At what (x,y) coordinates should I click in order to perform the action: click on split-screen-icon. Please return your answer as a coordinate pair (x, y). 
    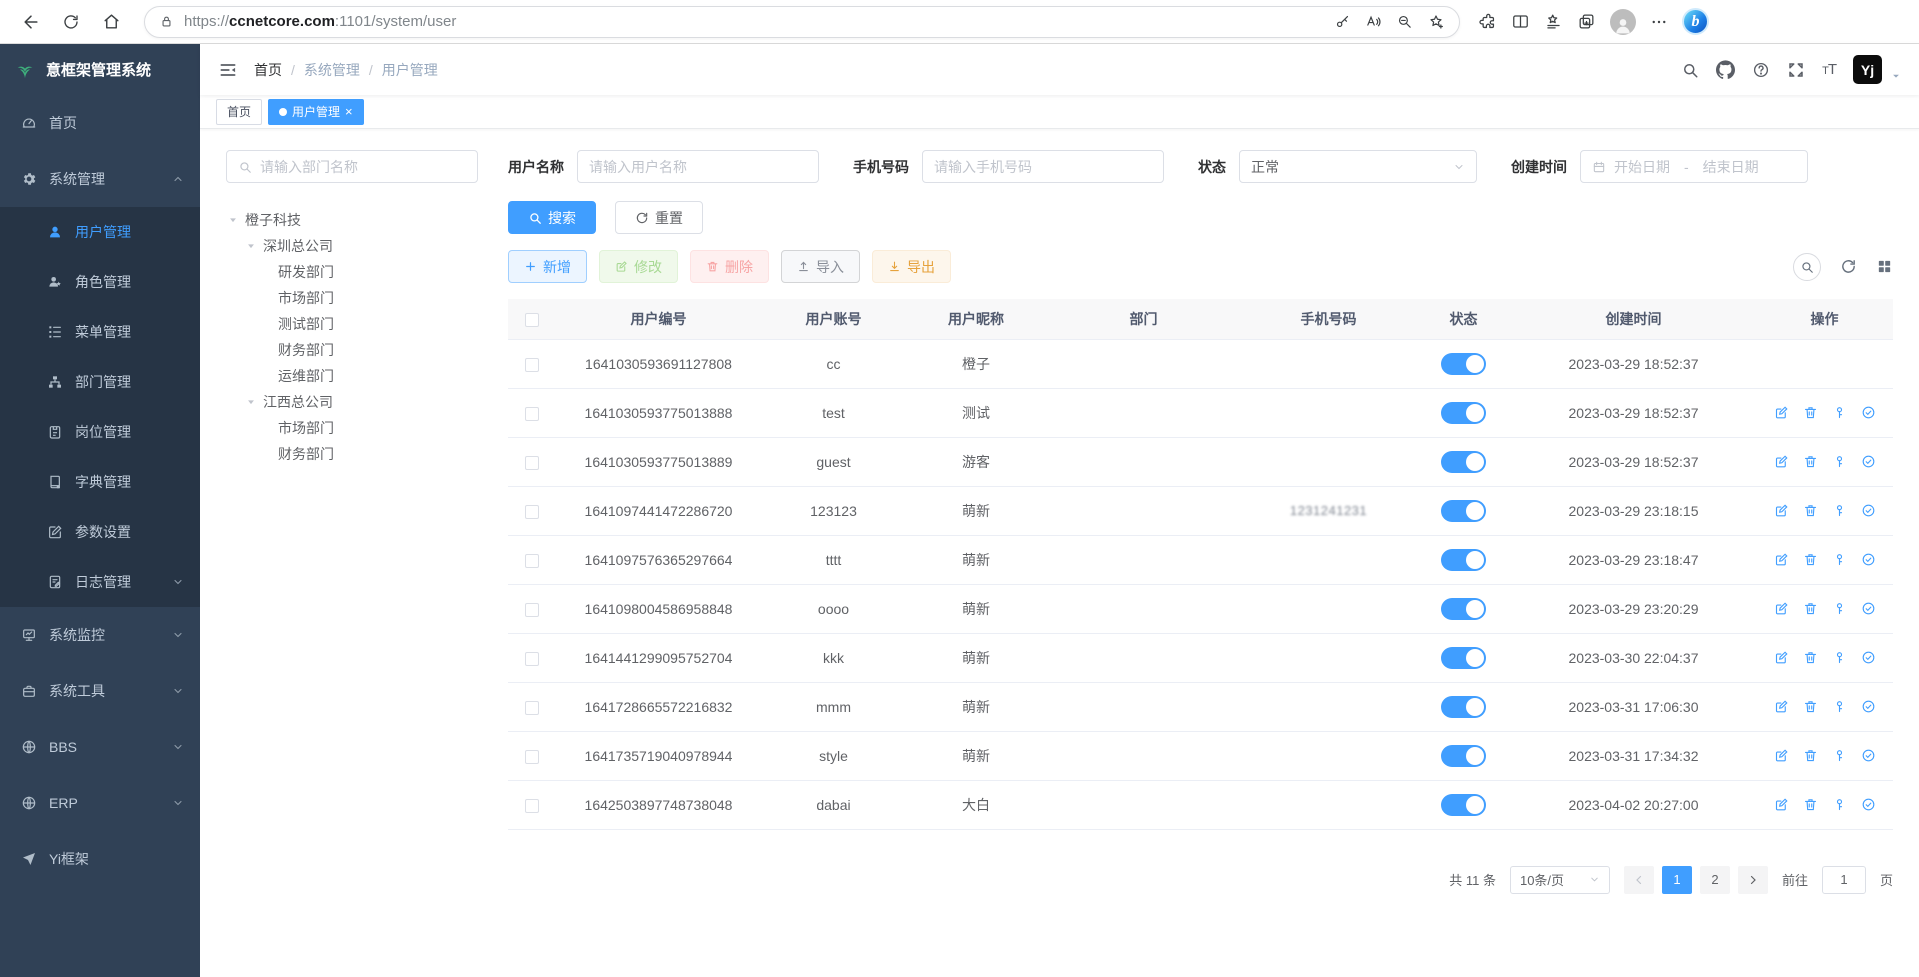
    Looking at the image, I should click on (1520, 21).